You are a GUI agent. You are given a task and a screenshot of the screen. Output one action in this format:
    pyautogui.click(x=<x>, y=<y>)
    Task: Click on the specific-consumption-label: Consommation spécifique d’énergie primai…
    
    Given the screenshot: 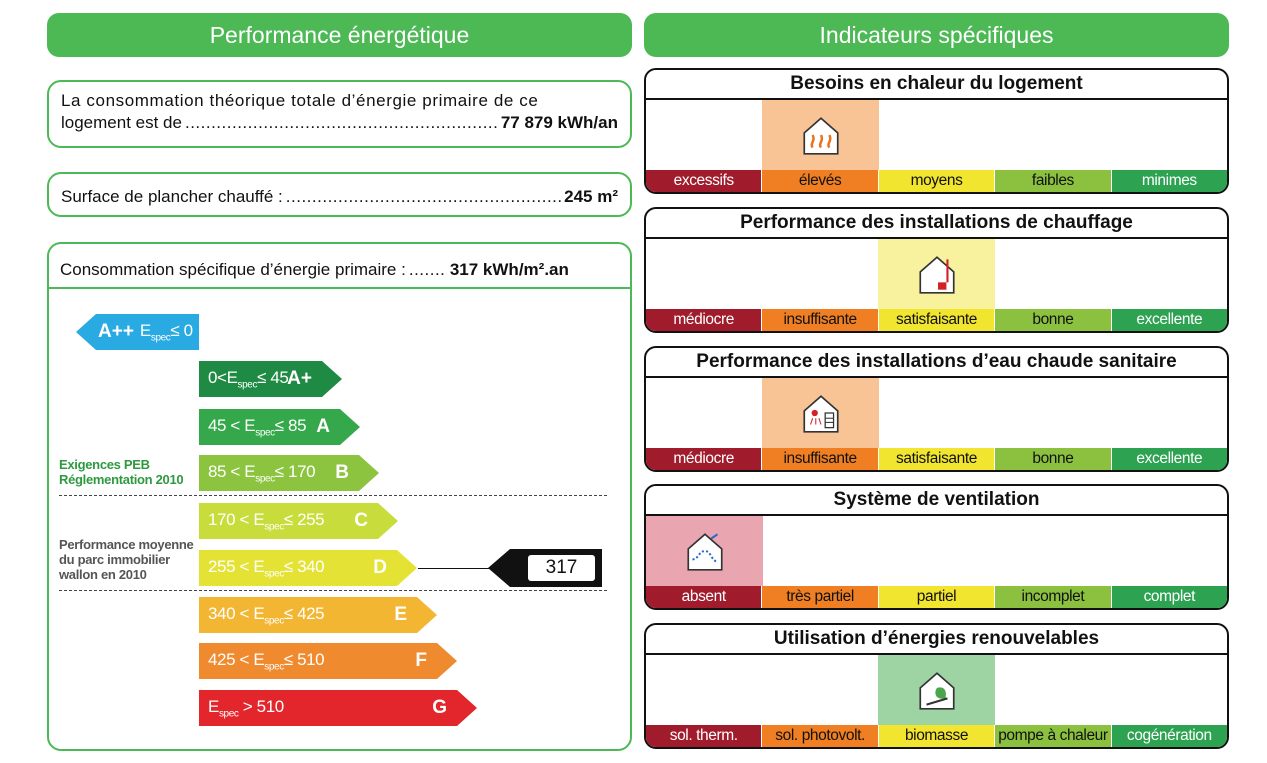 What is the action you would take?
    pyautogui.click(x=233, y=269)
    